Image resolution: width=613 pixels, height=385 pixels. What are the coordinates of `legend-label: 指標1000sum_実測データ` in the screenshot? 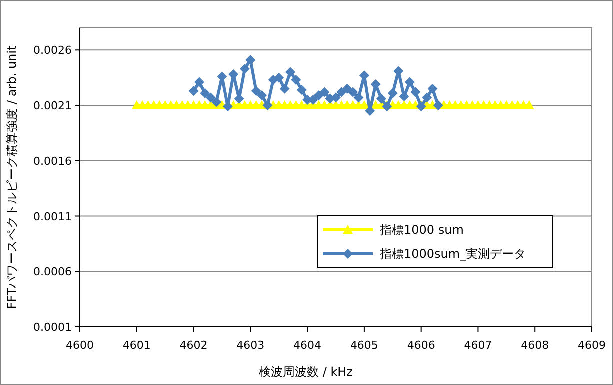 It's located at (452, 254).